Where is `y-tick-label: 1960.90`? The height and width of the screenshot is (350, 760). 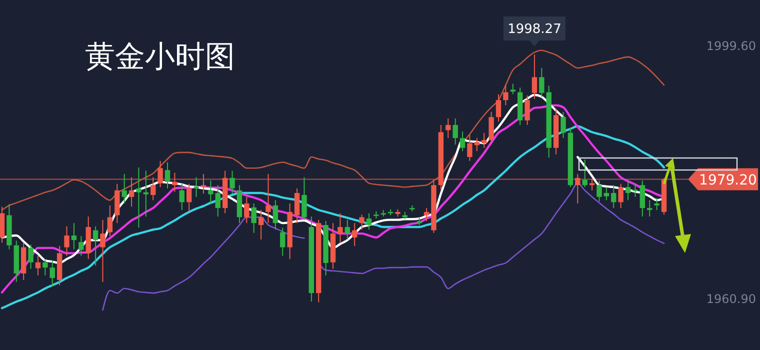
y-tick-label: 1960.90 is located at coordinates (731, 299).